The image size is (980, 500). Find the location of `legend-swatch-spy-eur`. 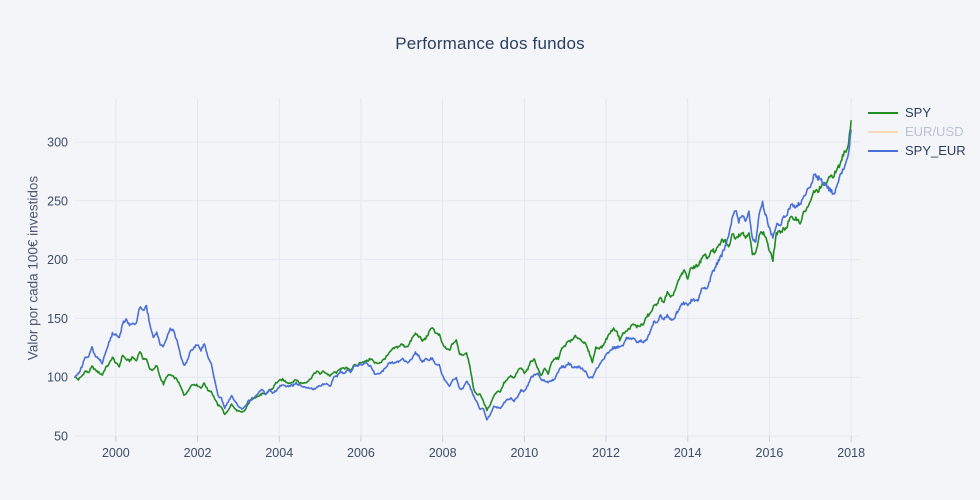

legend-swatch-spy-eur is located at coordinates (883, 150).